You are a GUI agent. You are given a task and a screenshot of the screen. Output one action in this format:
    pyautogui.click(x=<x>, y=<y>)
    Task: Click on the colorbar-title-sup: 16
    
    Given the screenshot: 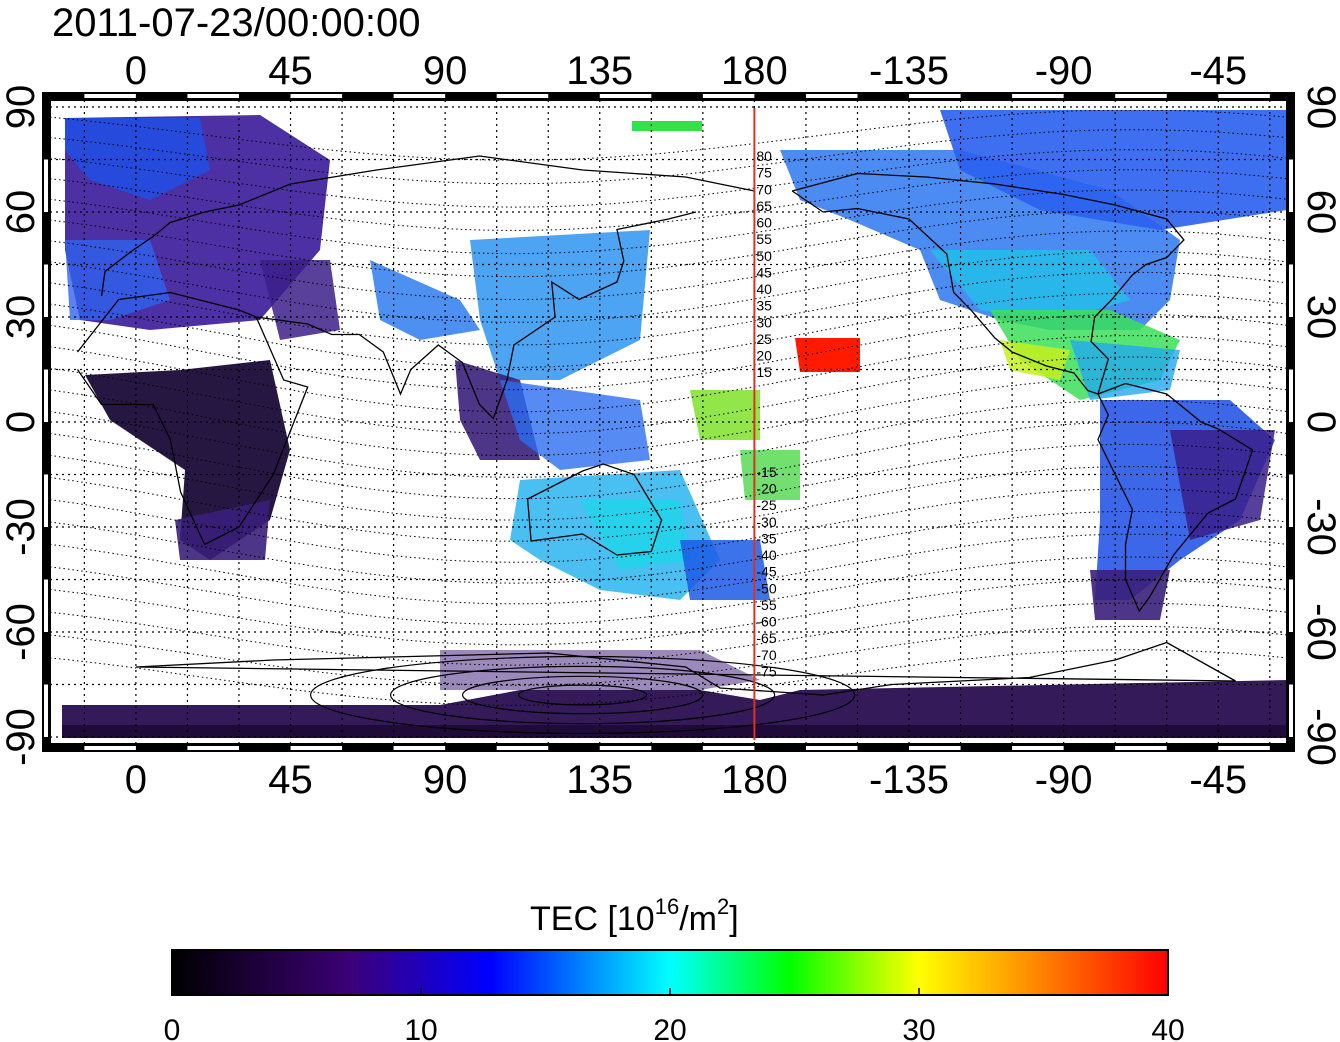 What is the action you would take?
    pyautogui.click(x=667, y=906)
    